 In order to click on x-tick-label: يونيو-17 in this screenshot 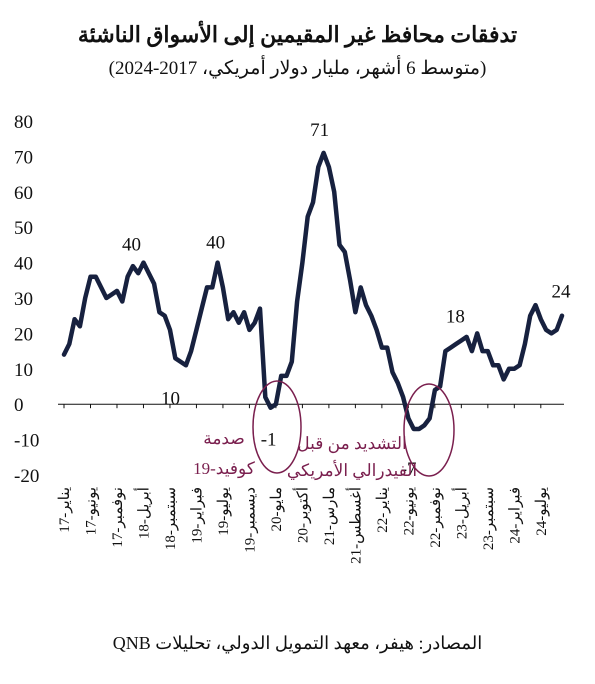, I will do `click(91, 511)`.